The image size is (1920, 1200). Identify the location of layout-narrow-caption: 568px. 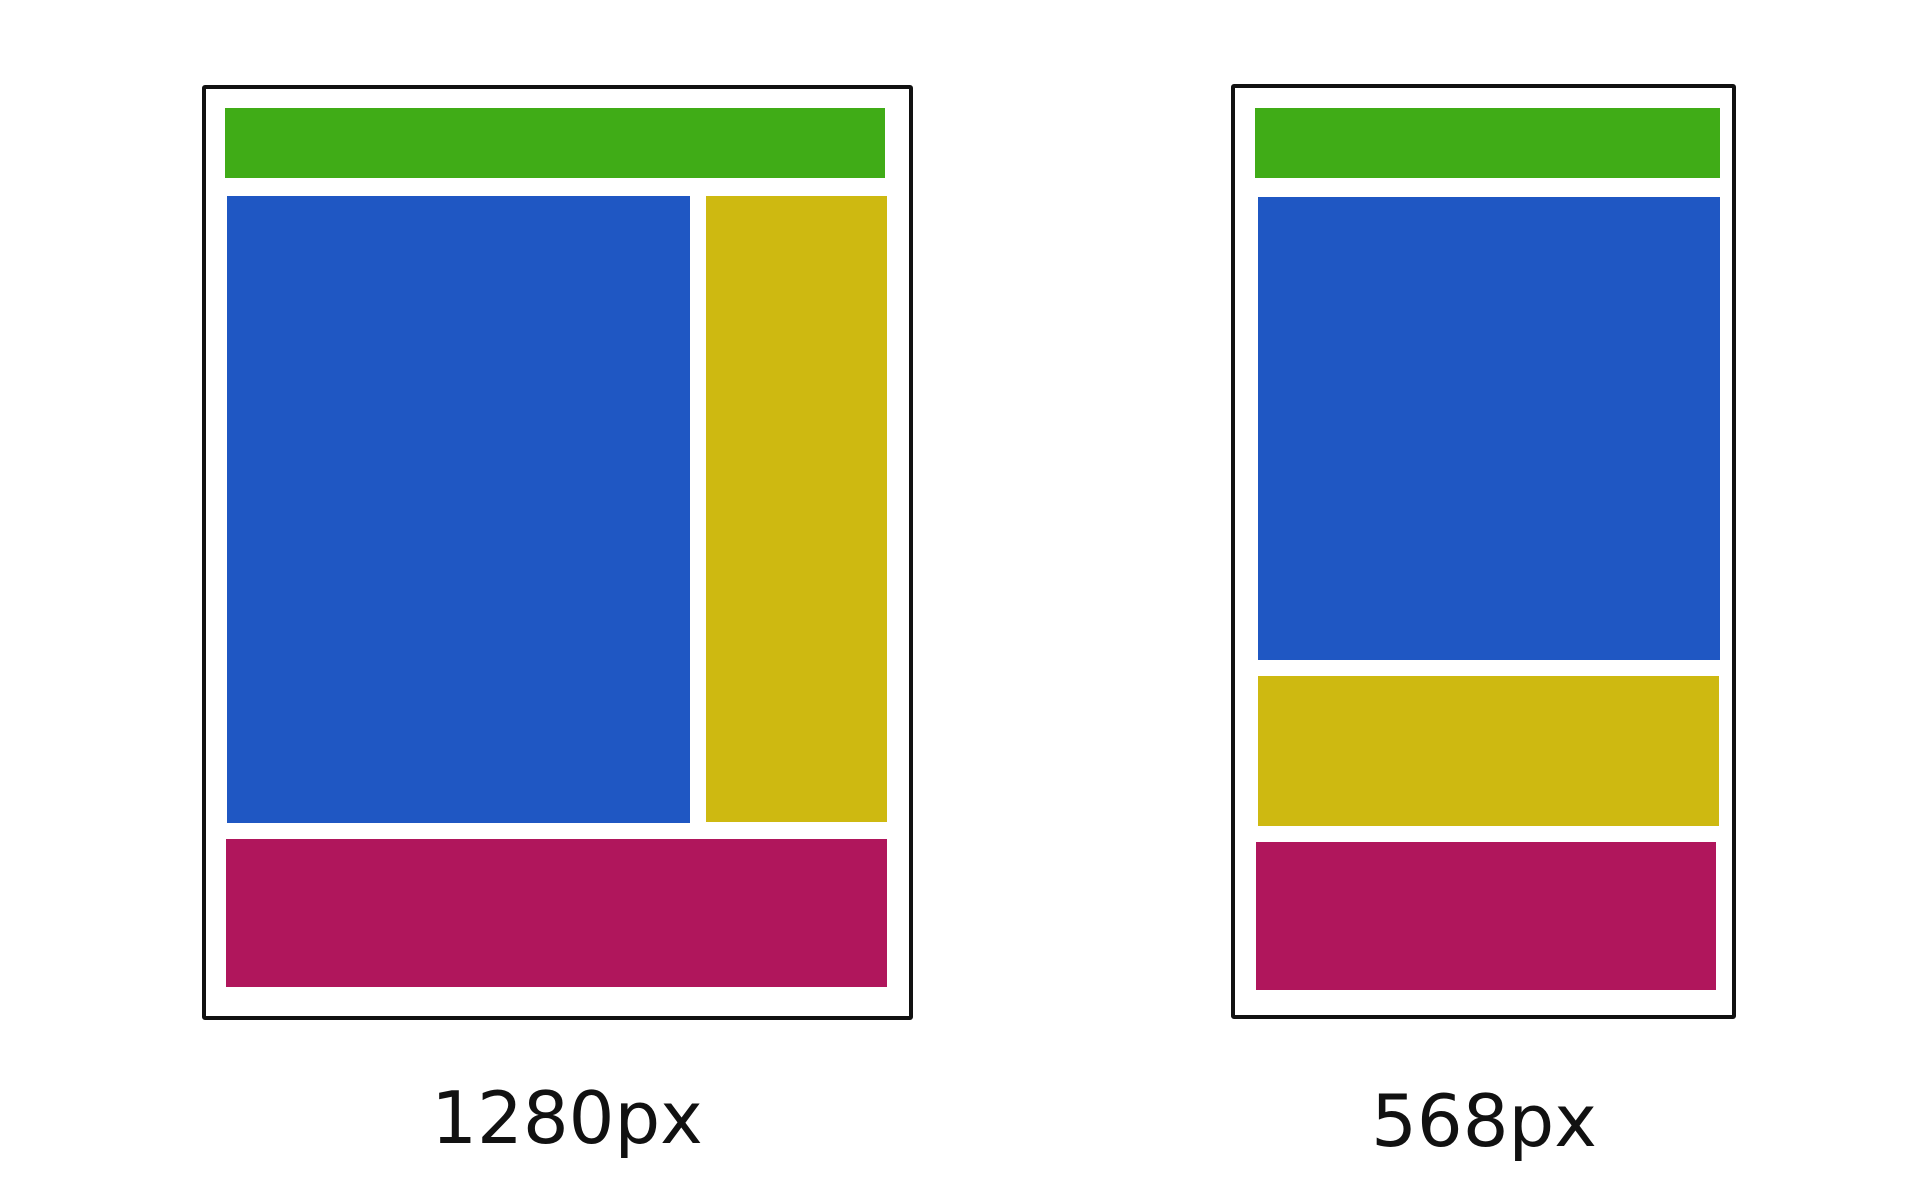
(1484, 1121).